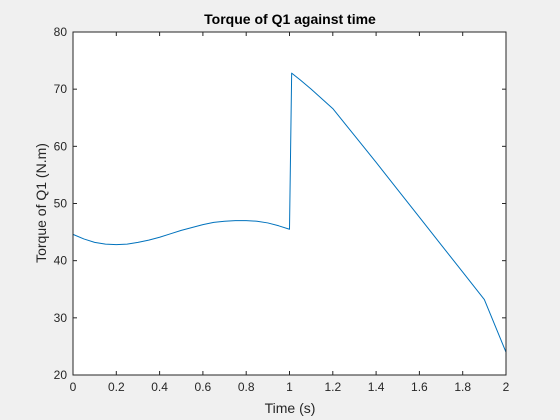  I want to click on x-tick-label: 0.4, so click(159, 387).